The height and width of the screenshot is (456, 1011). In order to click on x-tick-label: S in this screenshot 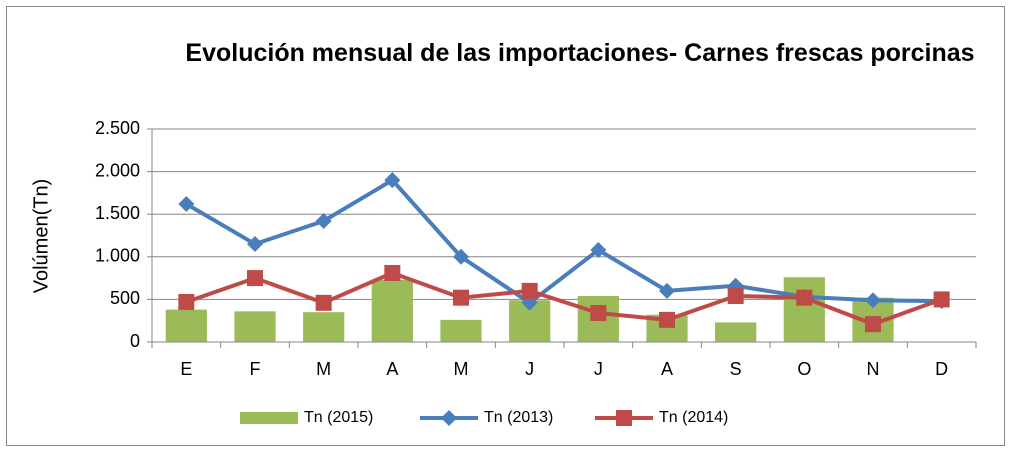, I will do `click(736, 369)`.